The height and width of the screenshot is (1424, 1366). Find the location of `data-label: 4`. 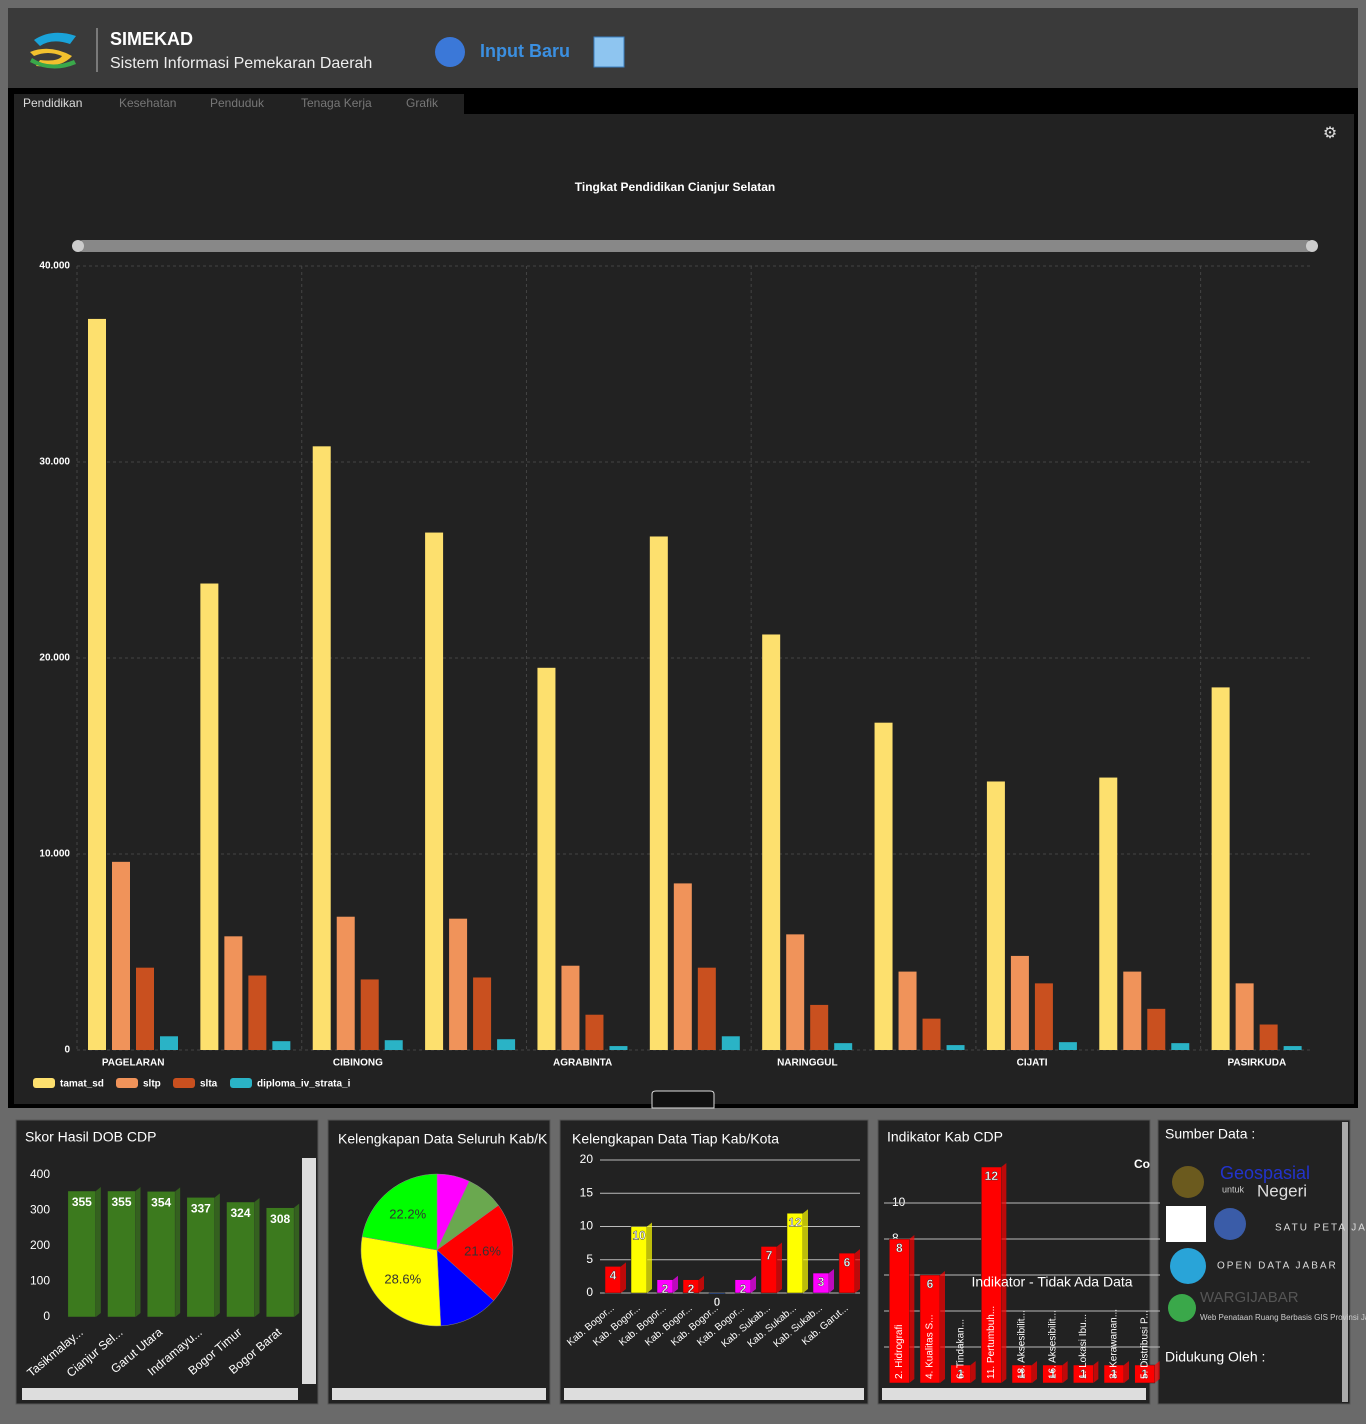

data-label: 4 is located at coordinates (613, 1276).